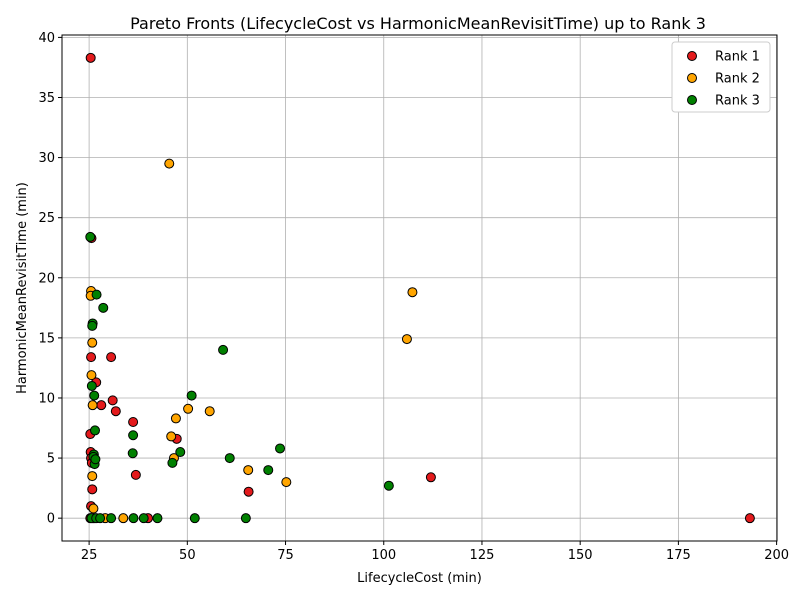 This screenshot has width=800, height=600. I want to click on legend-label-rank-1: Rank 1, so click(737, 57).